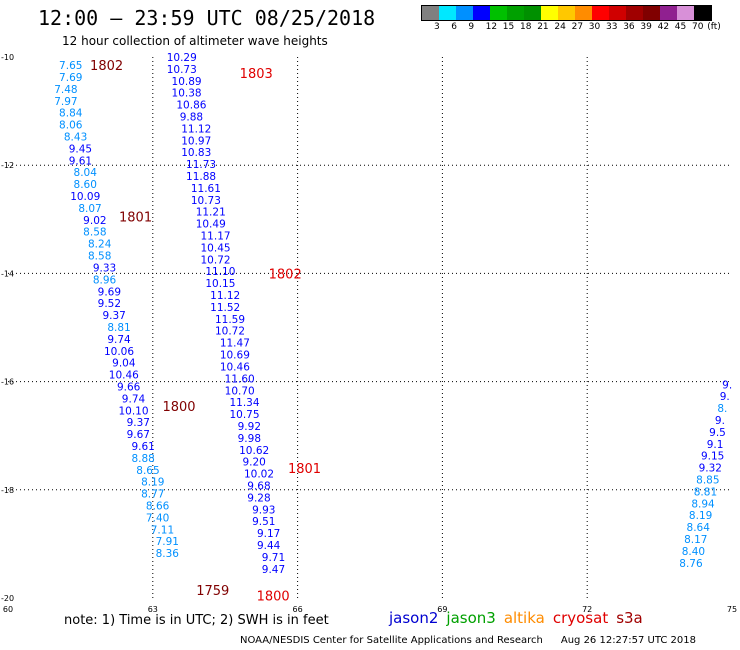 The image size is (740, 650). I want to click on legend-label: 36, so click(629, 27).